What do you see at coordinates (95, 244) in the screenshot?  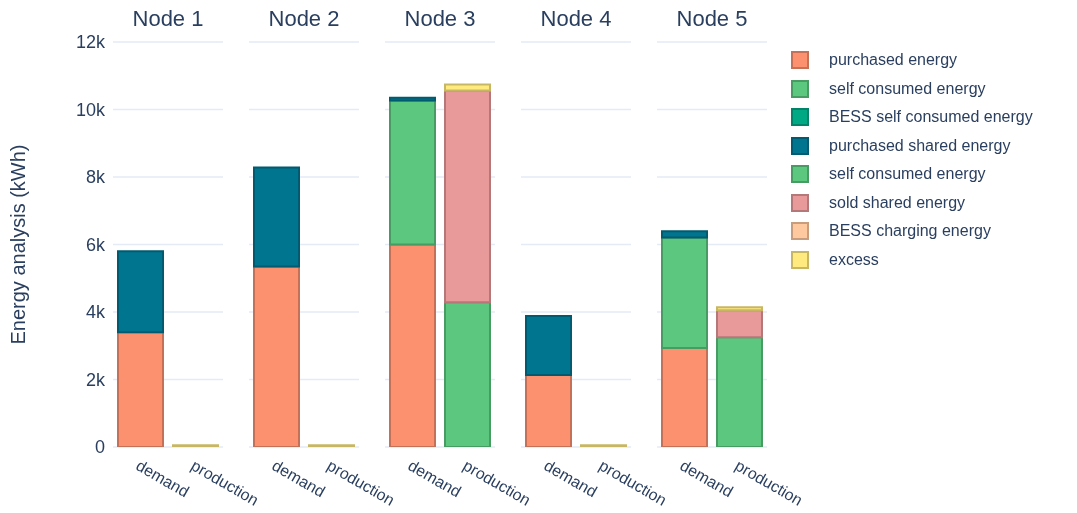 I see `y-tick-label: 6k` at bounding box center [95, 244].